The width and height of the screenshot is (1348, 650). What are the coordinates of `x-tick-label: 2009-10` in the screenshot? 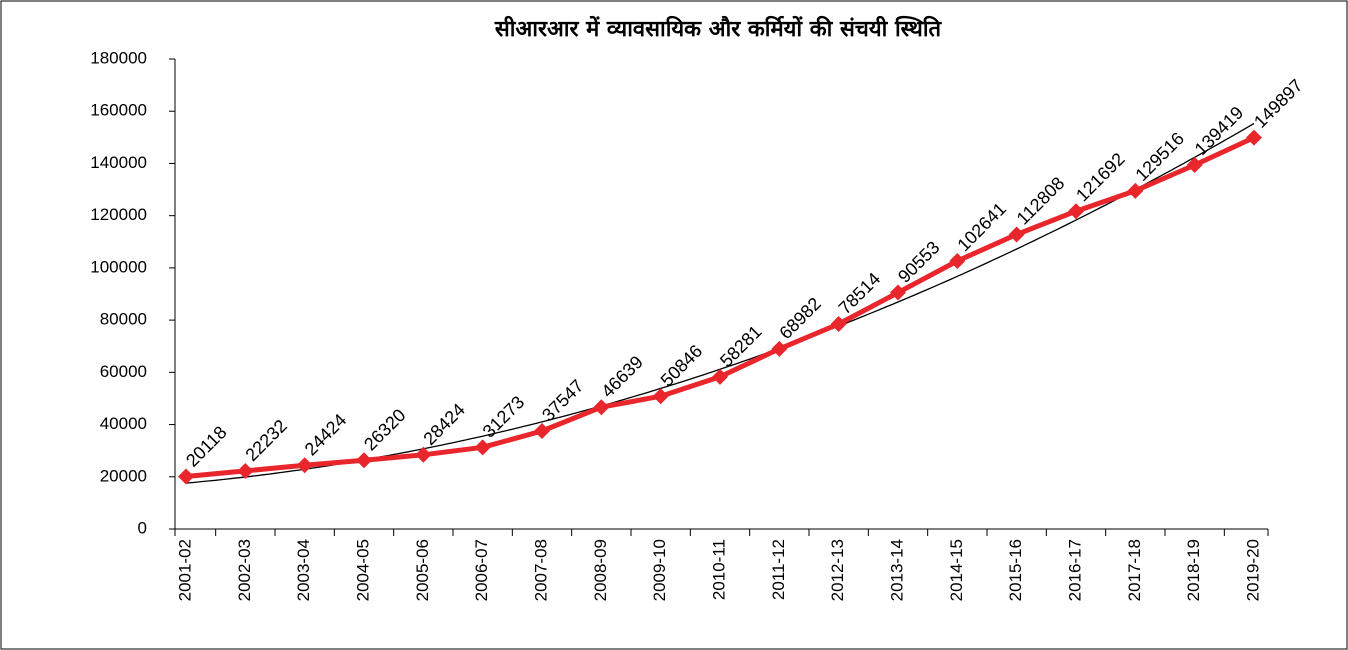 It's located at (659, 570).